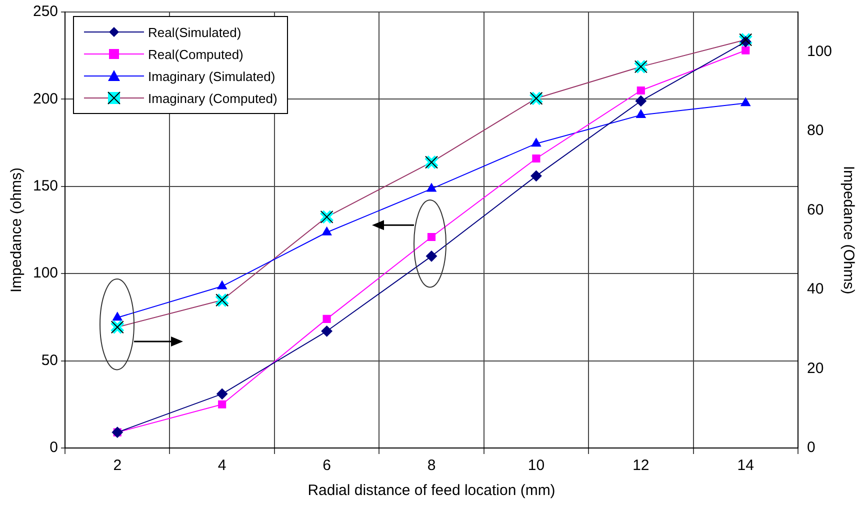 This screenshot has width=865, height=508. I want to click on y-tick-label: 200, so click(45, 99).